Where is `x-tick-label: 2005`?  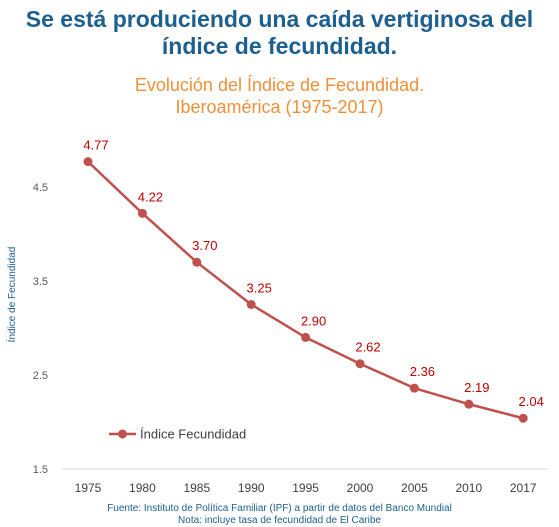
x-tick-label: 2005 is located at coordinates (414, 488).